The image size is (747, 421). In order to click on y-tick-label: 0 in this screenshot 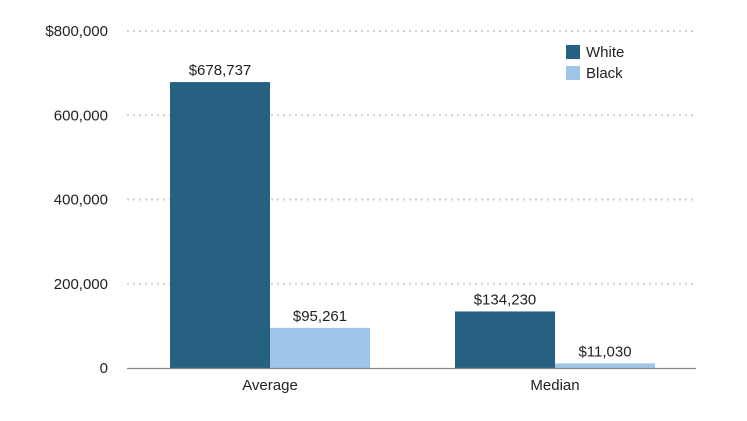, I will do `click(104, 368)`.